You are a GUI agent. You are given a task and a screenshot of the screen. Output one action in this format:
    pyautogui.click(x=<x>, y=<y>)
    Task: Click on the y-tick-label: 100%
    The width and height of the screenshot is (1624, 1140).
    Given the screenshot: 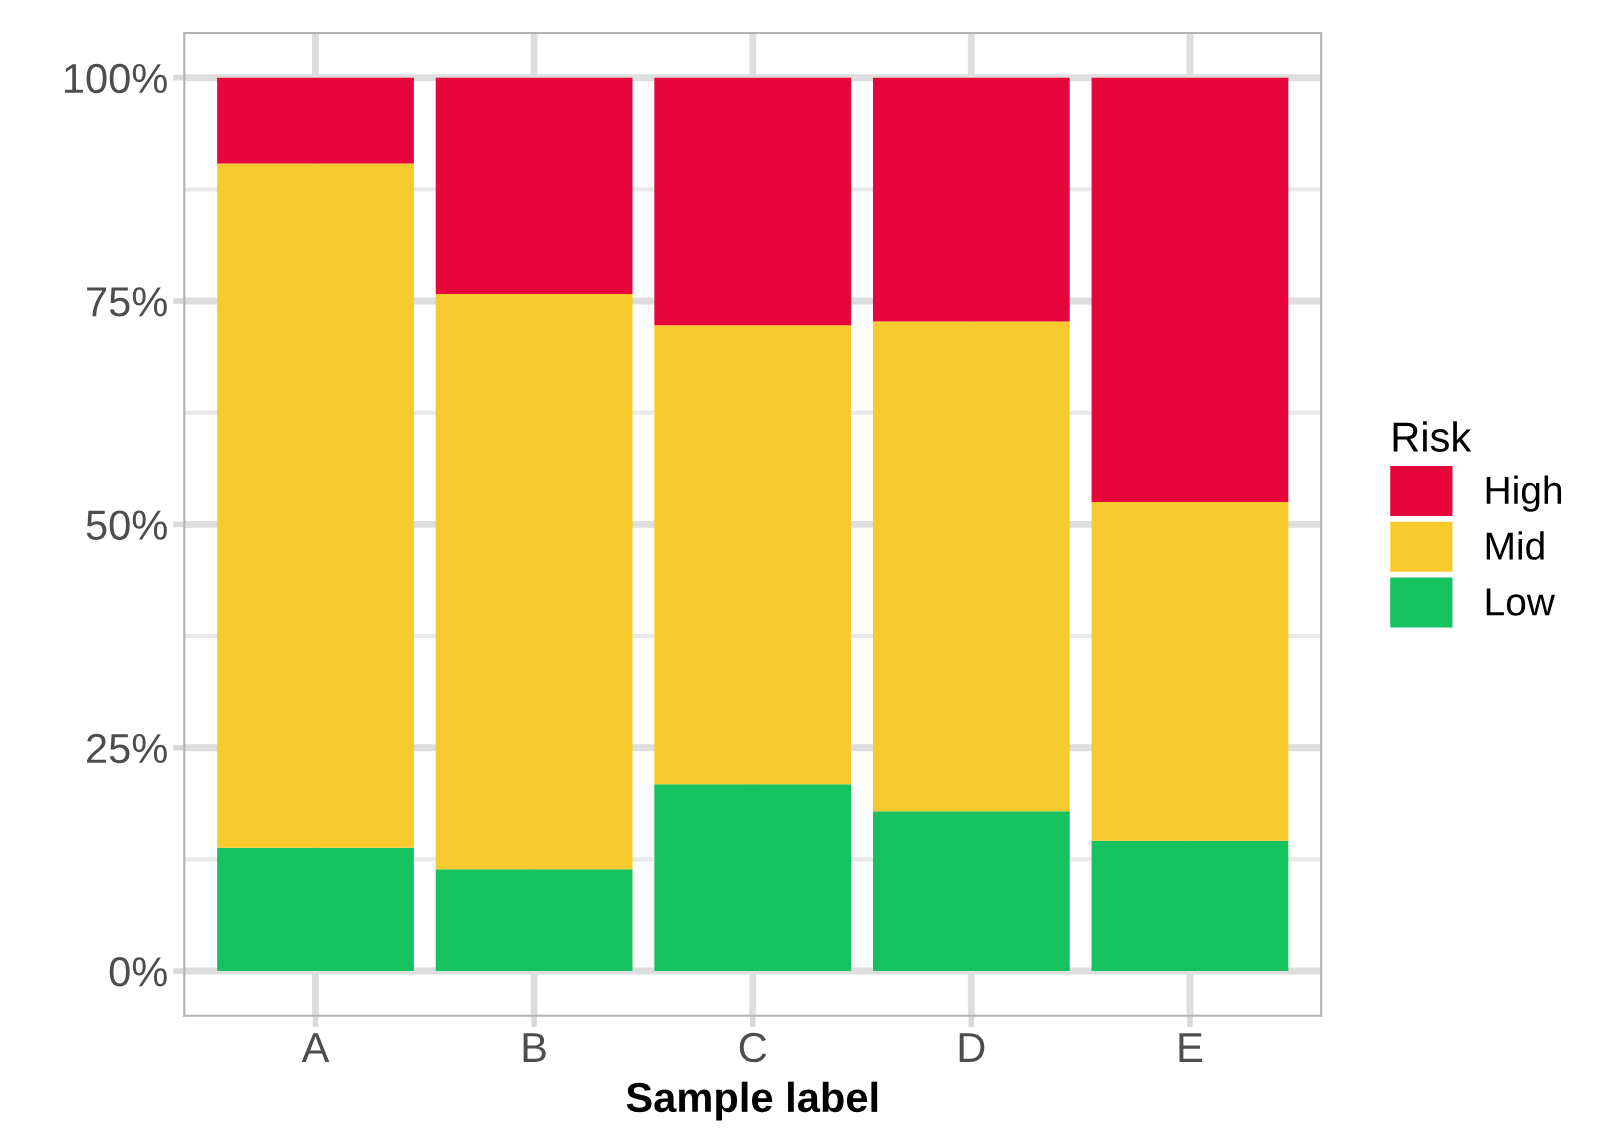 What is the action you would take?
    pyautogui.click(x=115, y=78)
    